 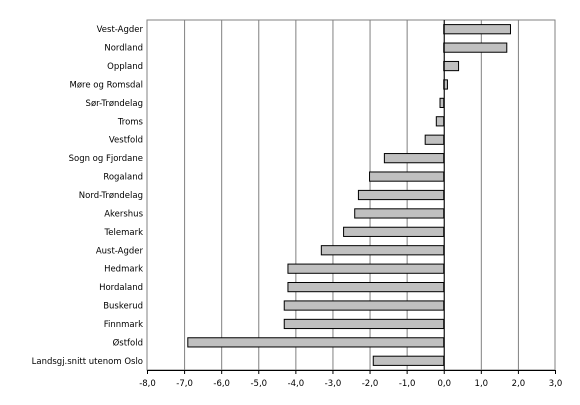 What do you see at coordinates (382, 250) in the screenshot?
I see `bar-aust-agder` at bounding box center [382, 250].